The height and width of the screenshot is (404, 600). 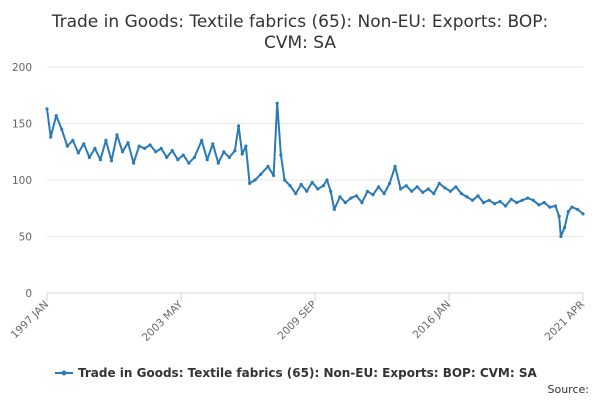 I want to click on source-label: Source:, so click(x=569, y=389).